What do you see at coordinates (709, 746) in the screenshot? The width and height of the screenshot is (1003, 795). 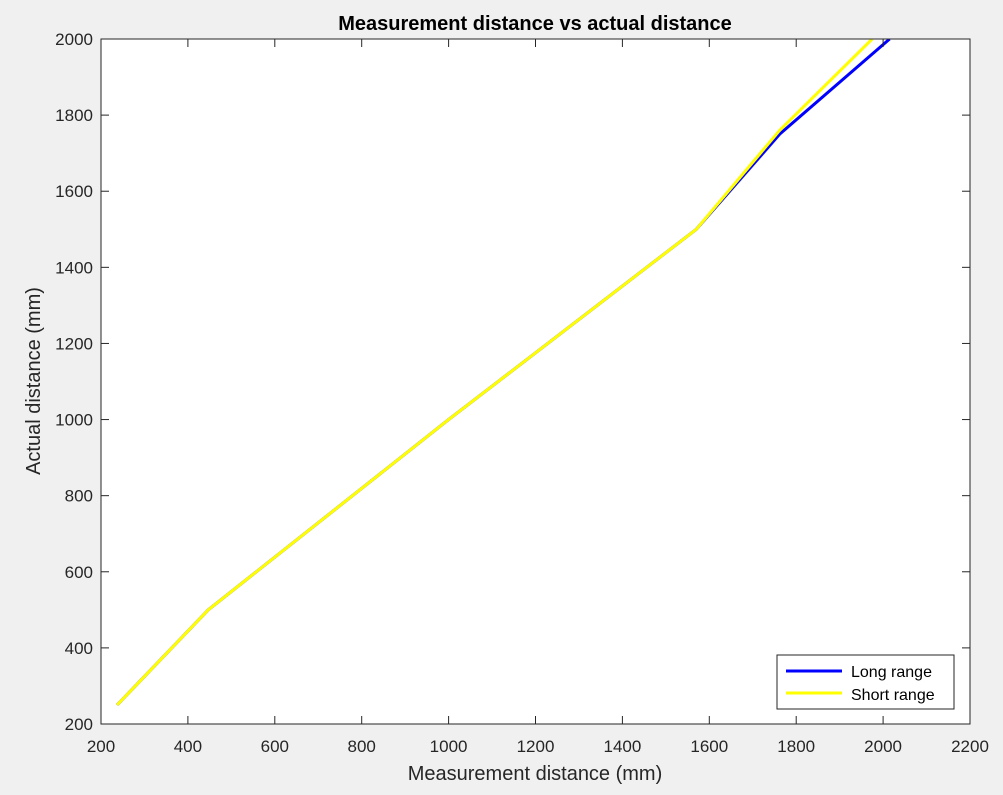 I see `x-tick-label: 1600` at bounding box center [709, 746].